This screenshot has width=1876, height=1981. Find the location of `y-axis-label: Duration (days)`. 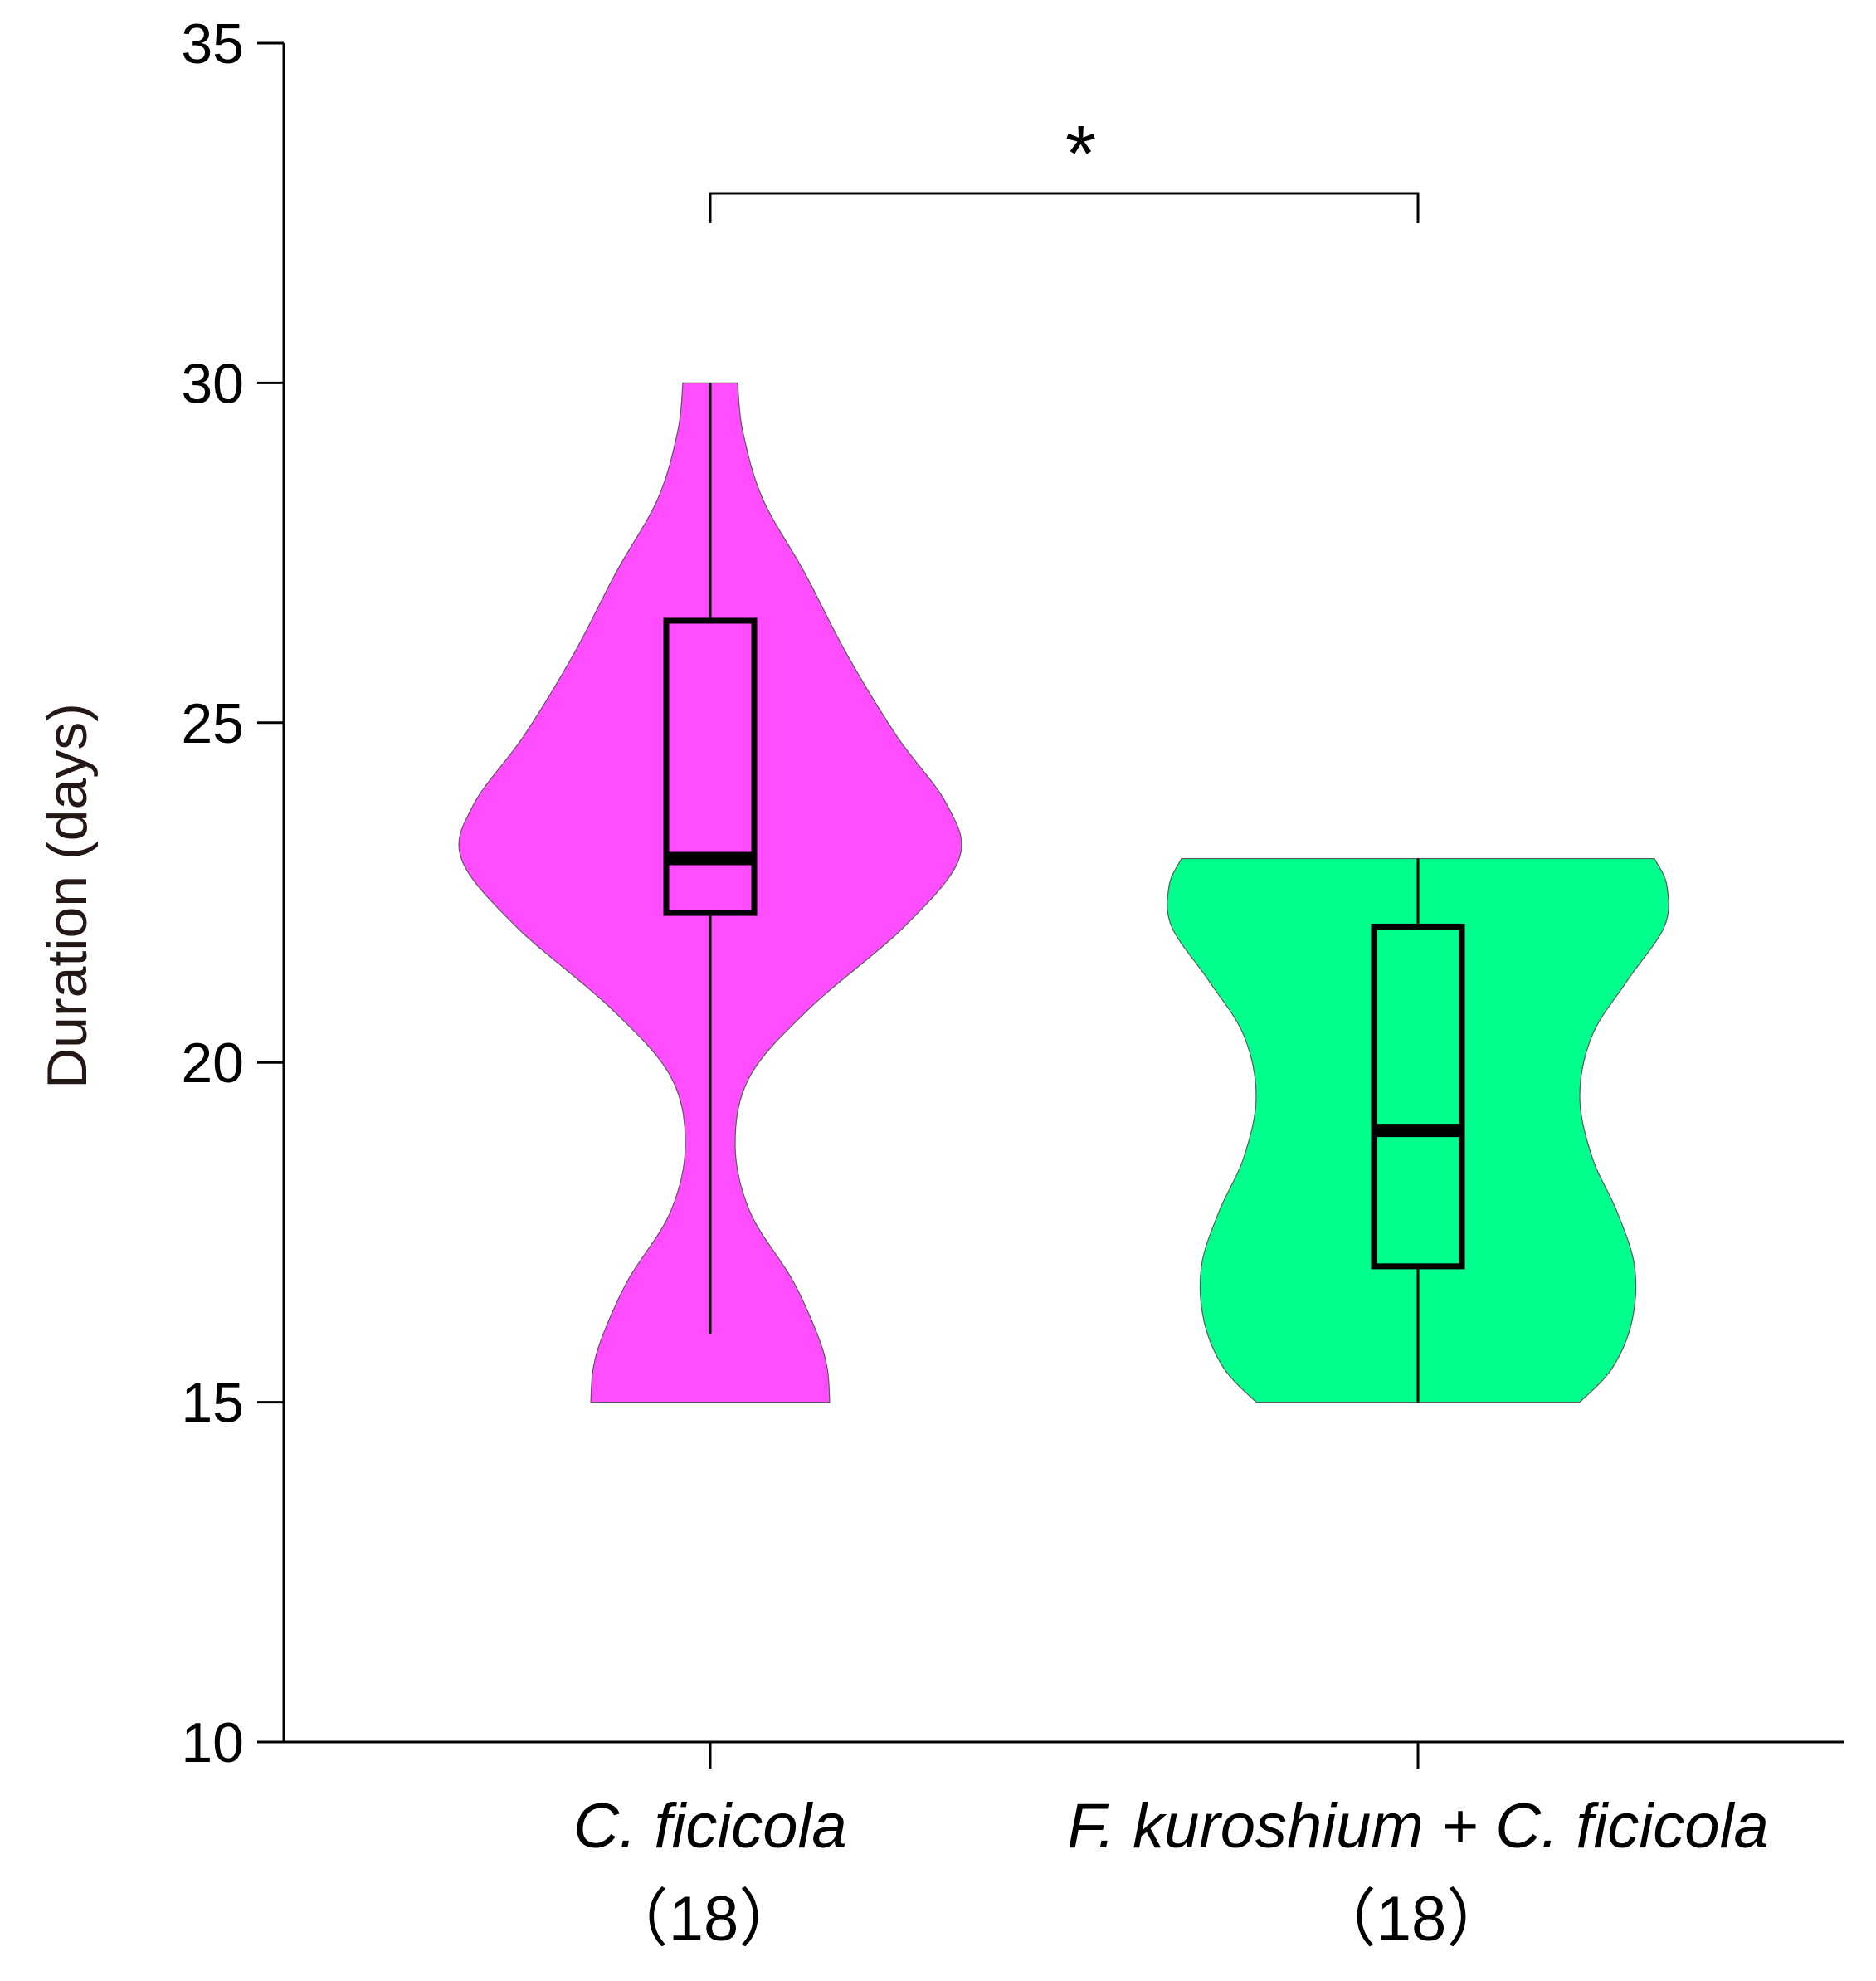

y-axis-label: Duration (days) is located at coordinates (68, 896).